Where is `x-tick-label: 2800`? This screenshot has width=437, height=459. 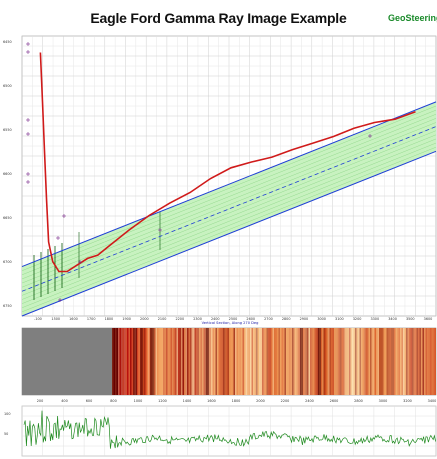 x-tick-label: 2800 is located at coordinates (358, 401).